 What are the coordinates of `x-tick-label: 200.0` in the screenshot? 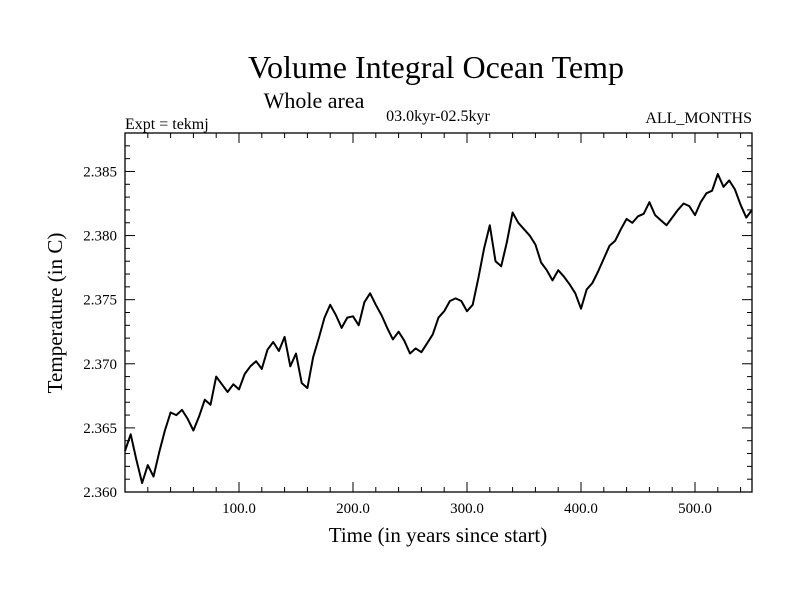 It's located at (353, 509).